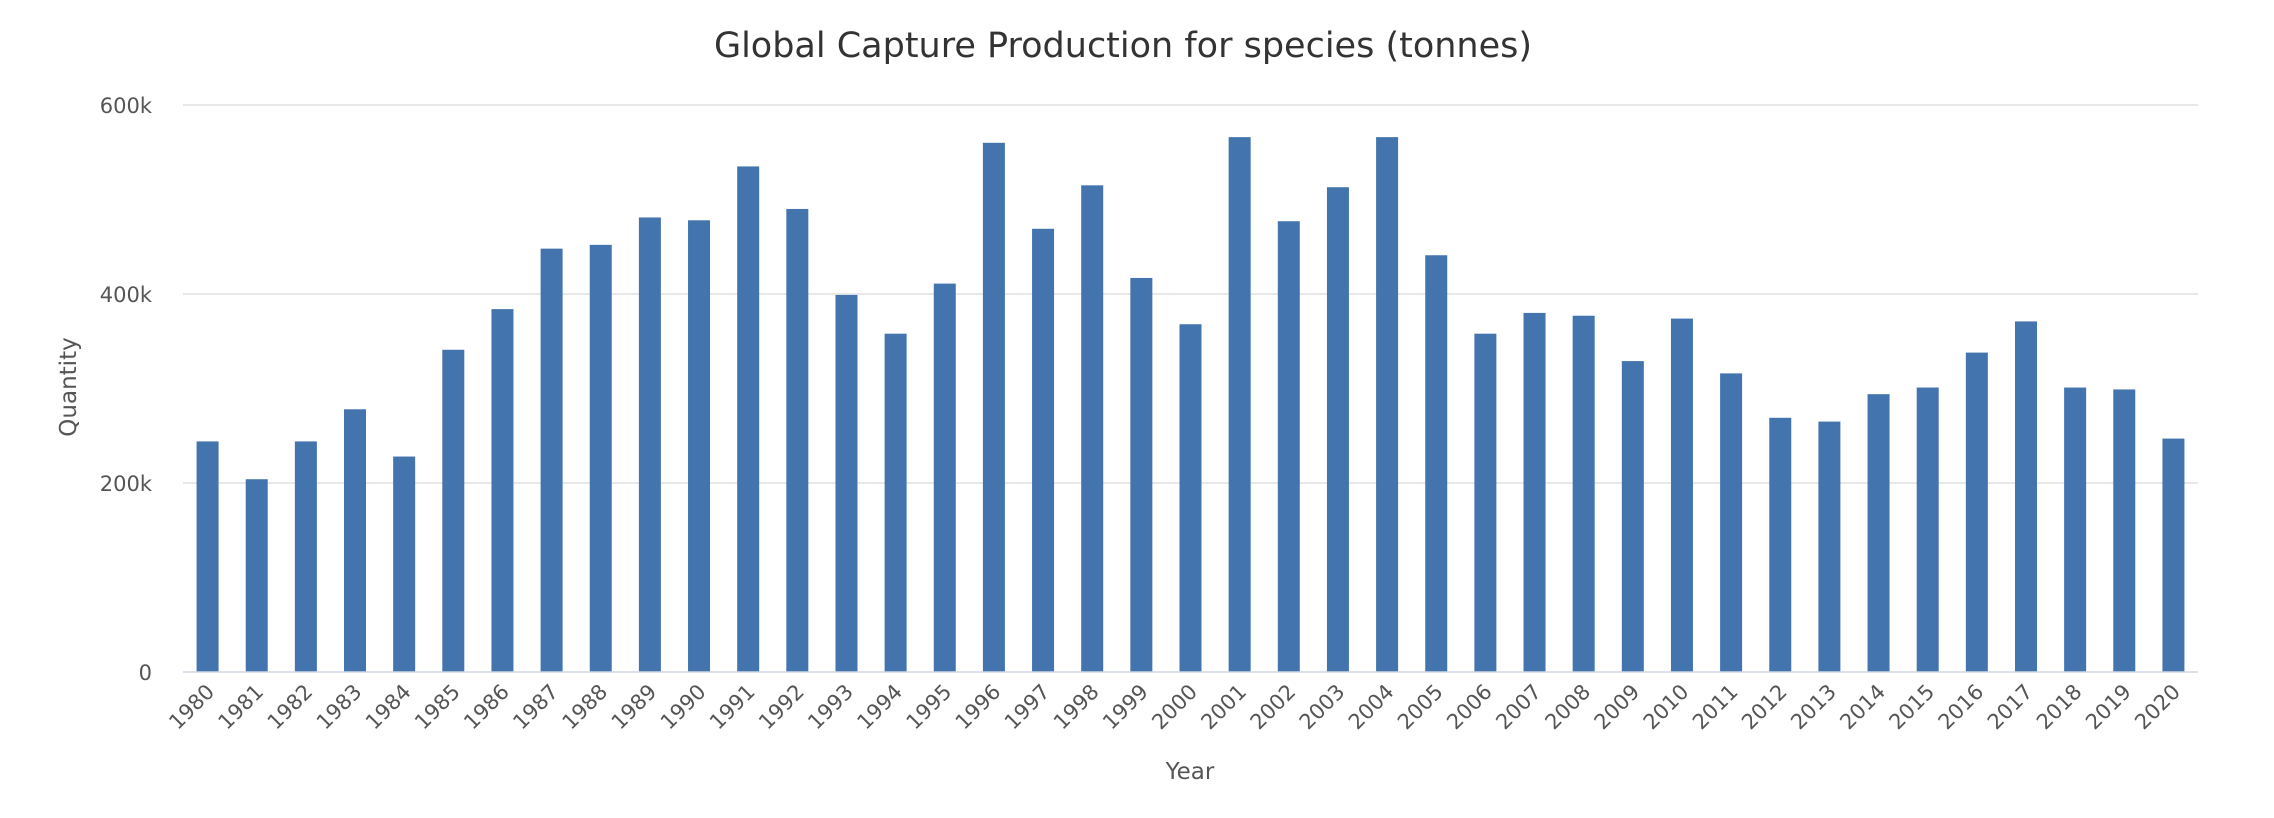 This screenshot has width=2274, height=818. I want to click on bar-2010, so click(1681, 495).